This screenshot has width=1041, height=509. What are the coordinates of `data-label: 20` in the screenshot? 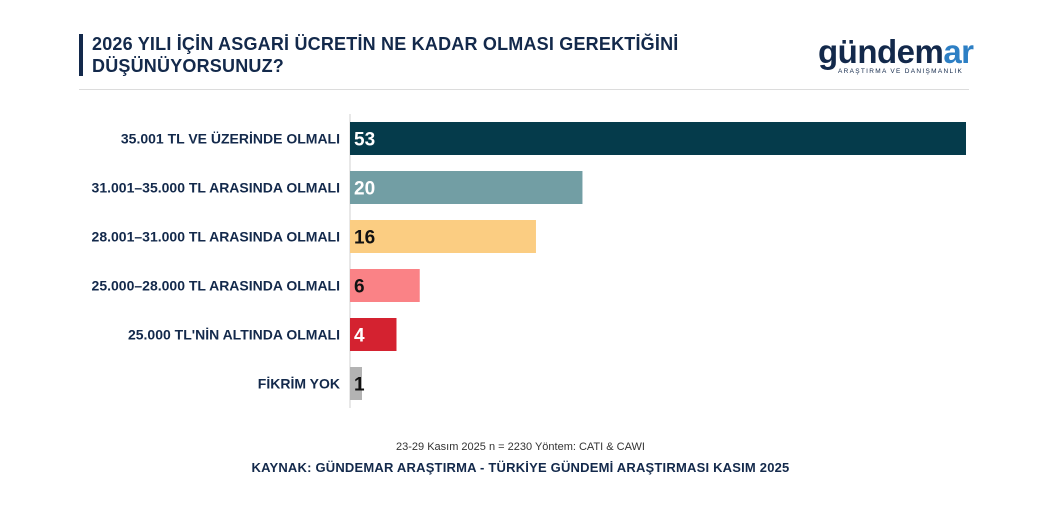 It's located at (364, 189).